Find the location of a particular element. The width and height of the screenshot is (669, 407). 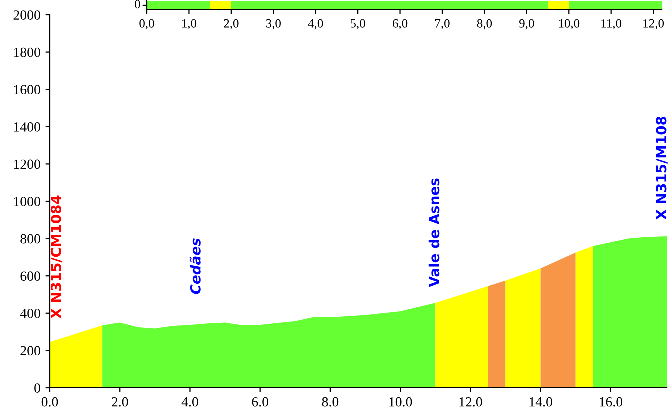

y-tick-label: 0 is located at coordinates (37, 388).